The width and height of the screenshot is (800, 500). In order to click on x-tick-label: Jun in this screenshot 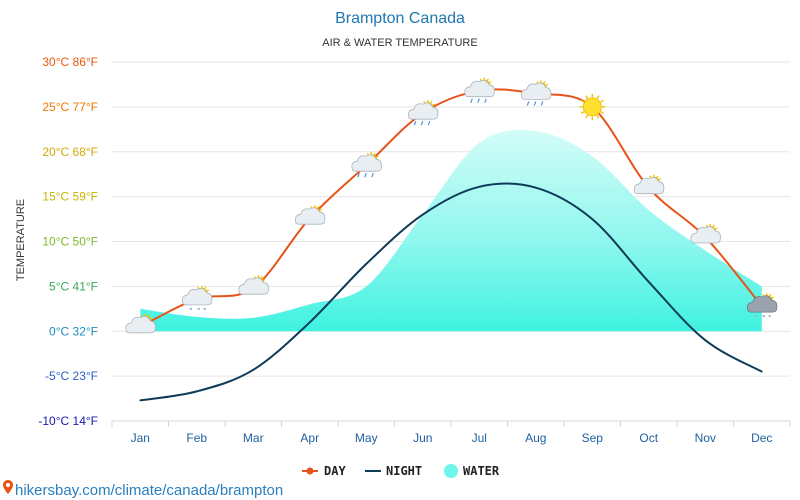, I will do `click(422, 438)`.